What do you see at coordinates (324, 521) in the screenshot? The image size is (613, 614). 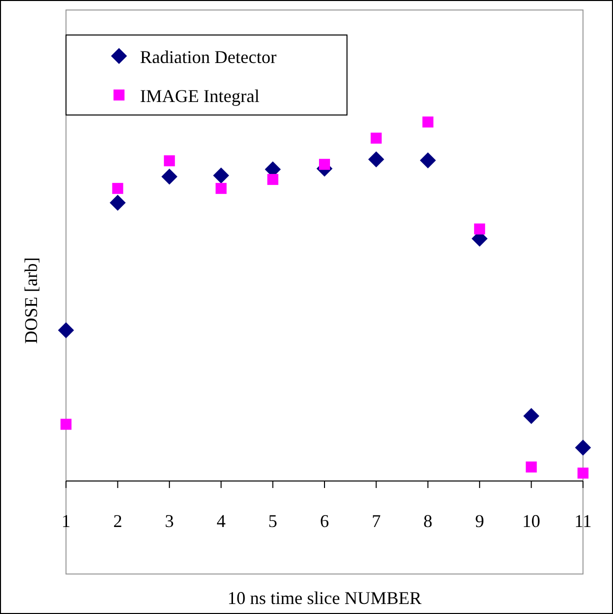 I see `x-tick-label: 6` at bounding box center [324, 521].